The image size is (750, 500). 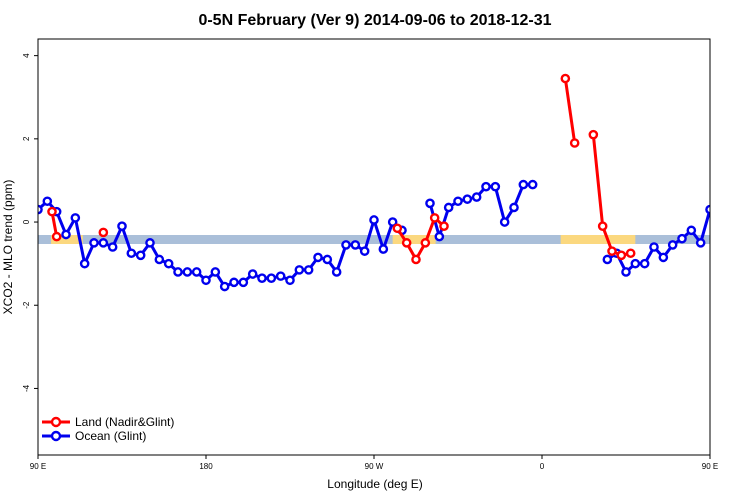 I want to click on x-tick-label: 90 W, so click(x=374, y=466).